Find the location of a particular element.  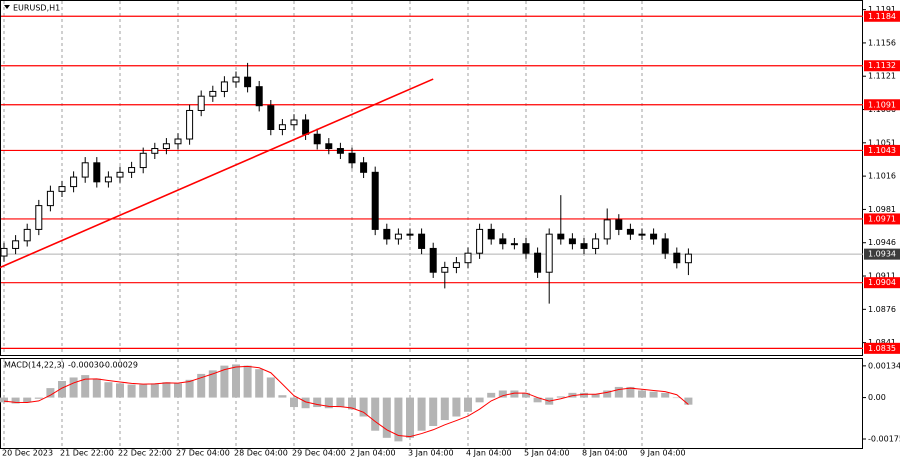

y-tick-label: 1.1191 is located at coordinates (882, 9).